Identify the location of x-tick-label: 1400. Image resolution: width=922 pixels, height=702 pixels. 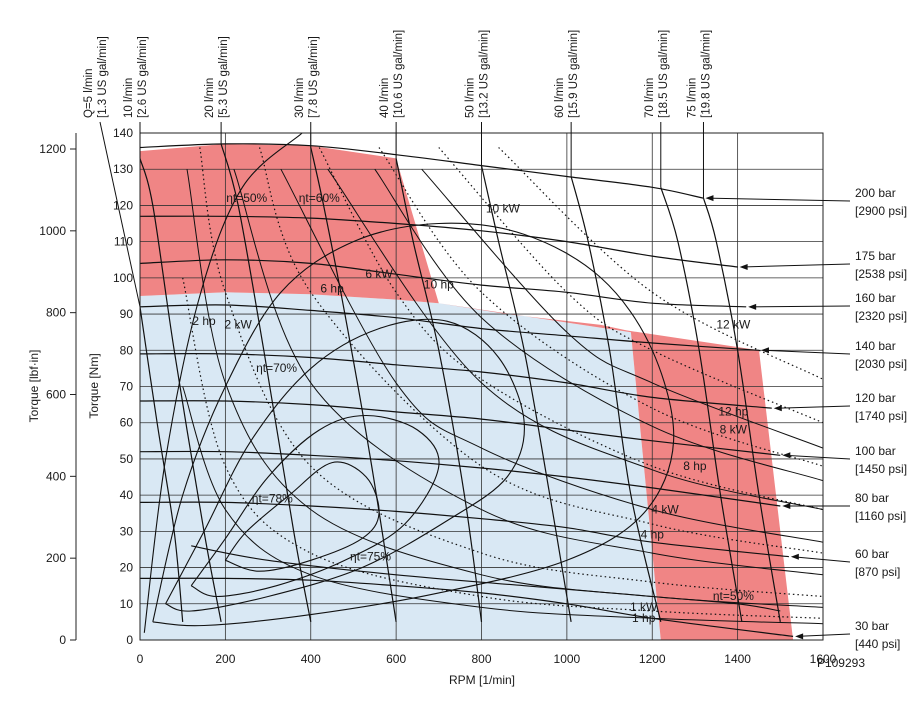
(737, 659).